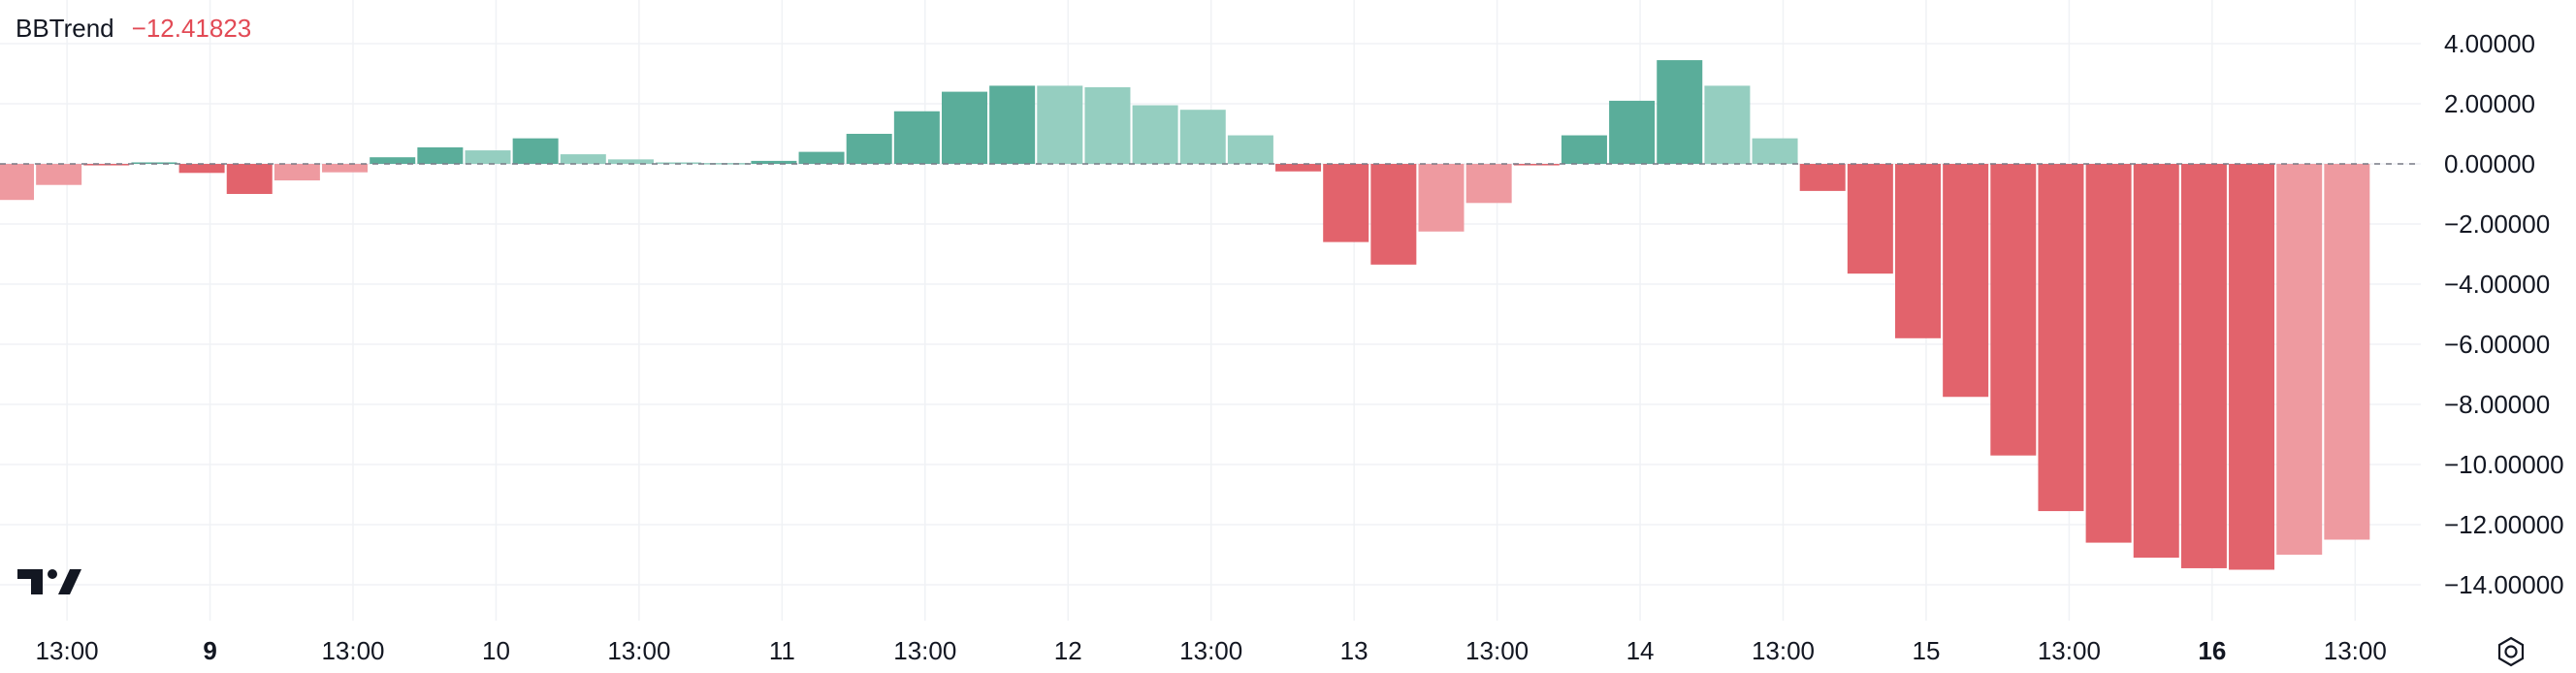 This screenshot has height=673, width=2576. Describe the element at coordinates (2504, 464) in the screenshot. I see `y-tick-label: −10.00000` at that location.